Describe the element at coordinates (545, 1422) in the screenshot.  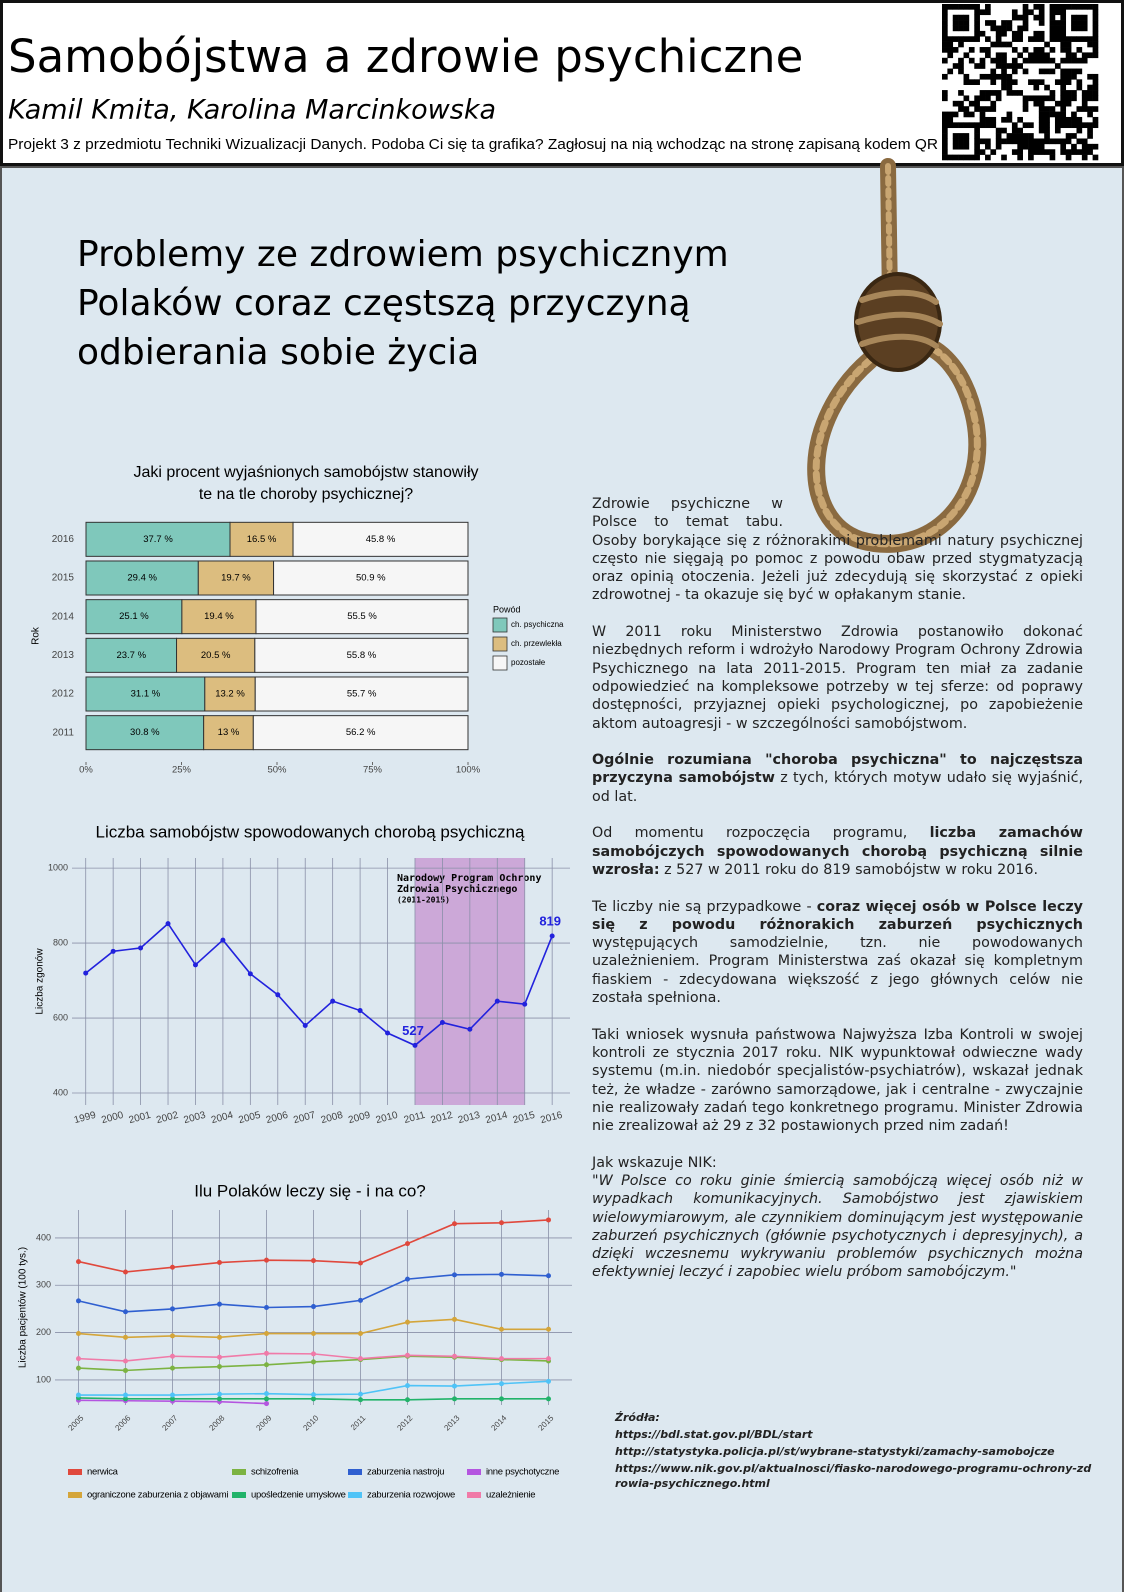
I see `x-tick-label: 2015` at that location.